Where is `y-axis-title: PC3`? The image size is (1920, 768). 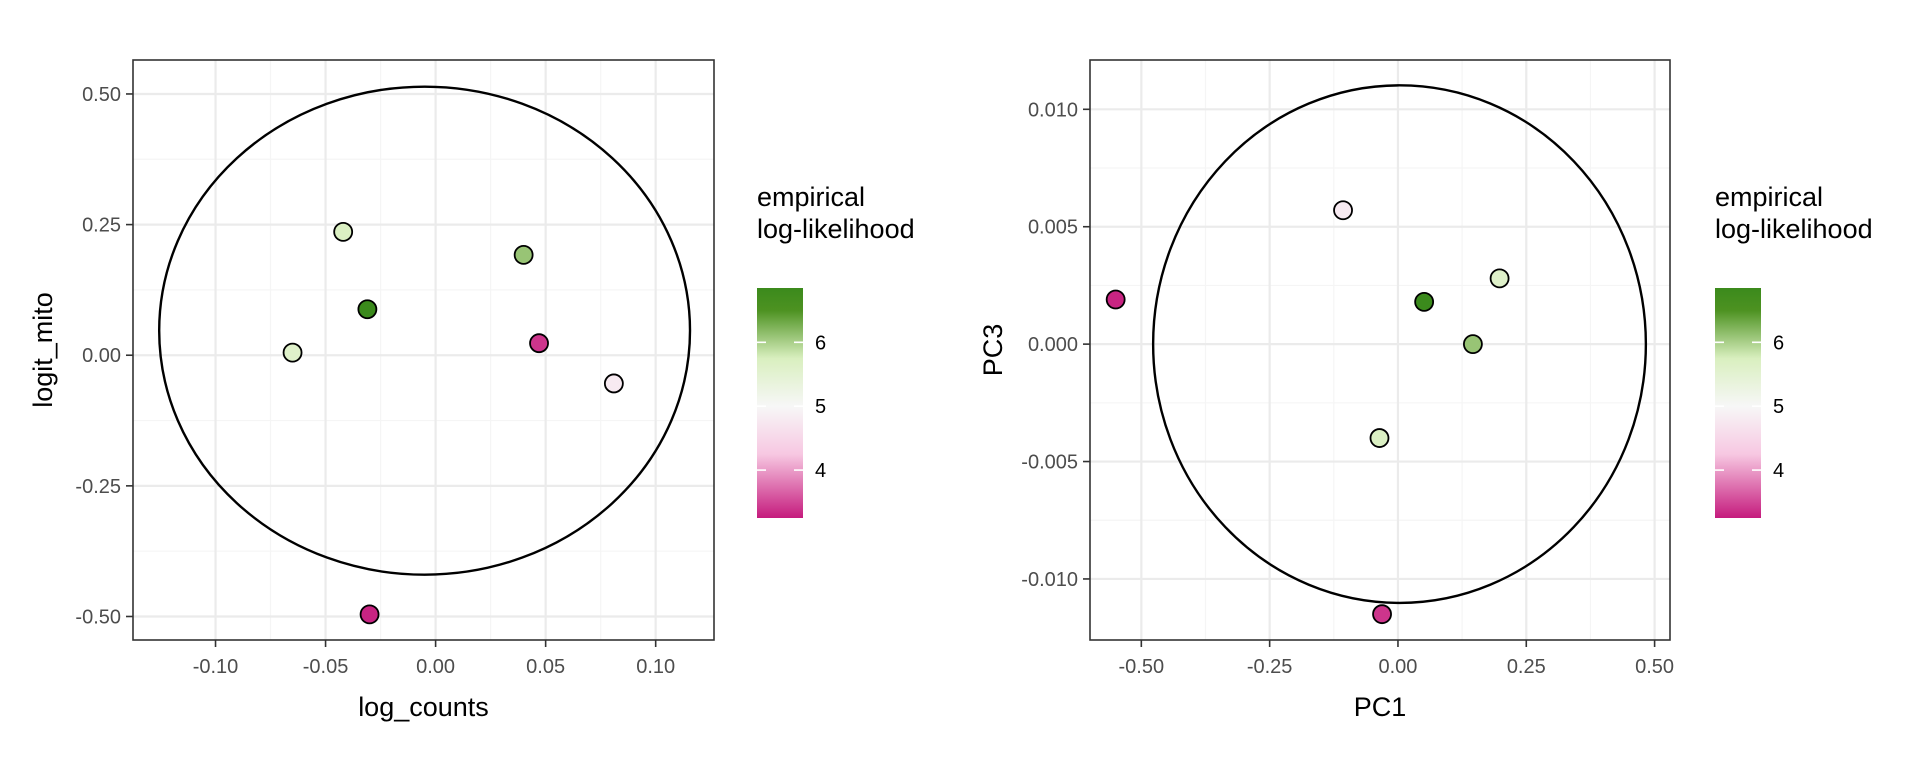 y-axis-title: PC3 is located at coordinates (993, 350).